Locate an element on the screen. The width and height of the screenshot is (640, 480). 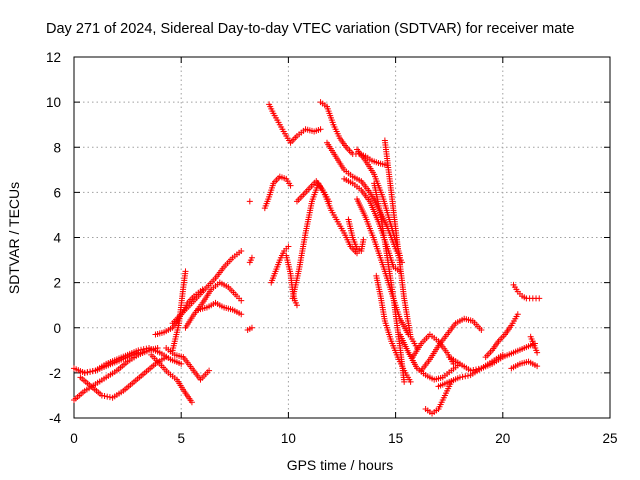
y-tick-label: 0 is located at coordinates (57, 328).